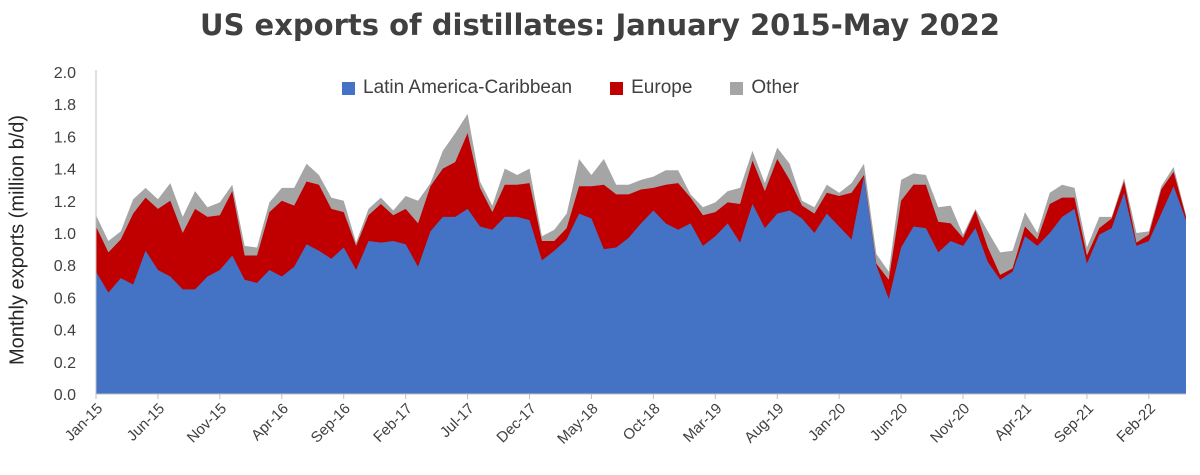  Describe the element at coordinates (65, 137) in the screenshot. I see `y-tick-label: 1.6` at that location.